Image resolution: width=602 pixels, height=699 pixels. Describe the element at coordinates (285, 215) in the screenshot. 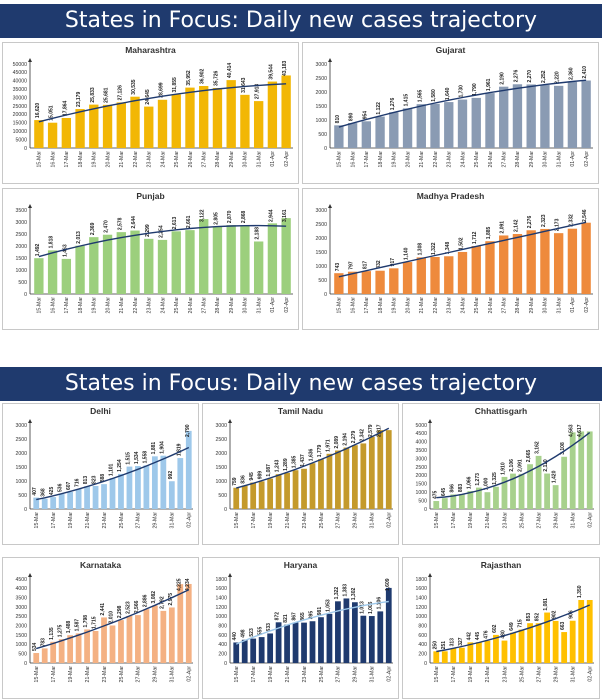

I see `data-label: 3,161` at that location.